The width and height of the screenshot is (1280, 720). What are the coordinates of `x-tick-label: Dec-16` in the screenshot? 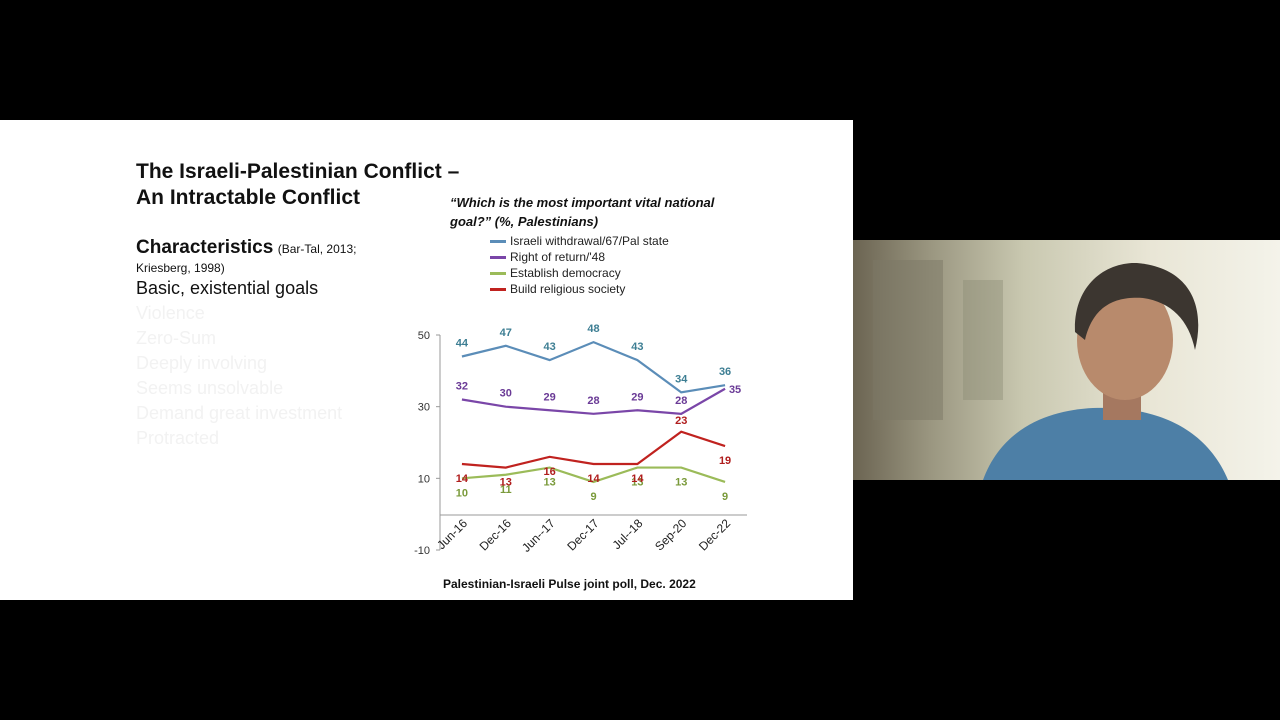 It's located at (495, 534).